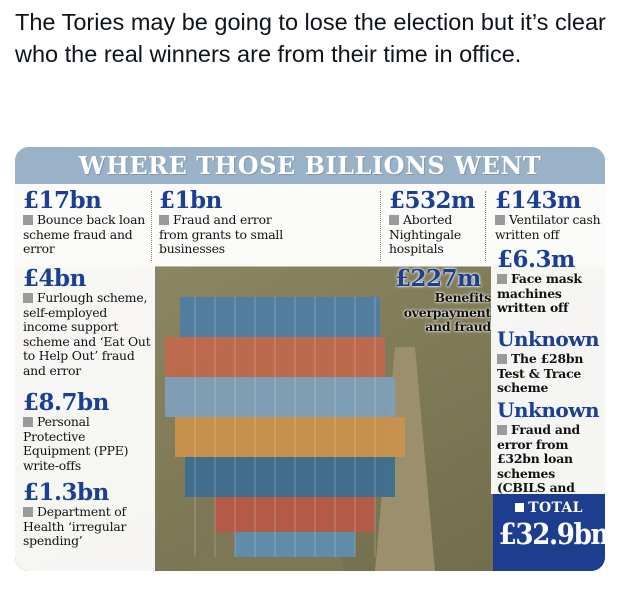 Image resolution: width=620 pixels, height=600 pixels. I want to click on total-label: TOTAL, so click(549, 508).